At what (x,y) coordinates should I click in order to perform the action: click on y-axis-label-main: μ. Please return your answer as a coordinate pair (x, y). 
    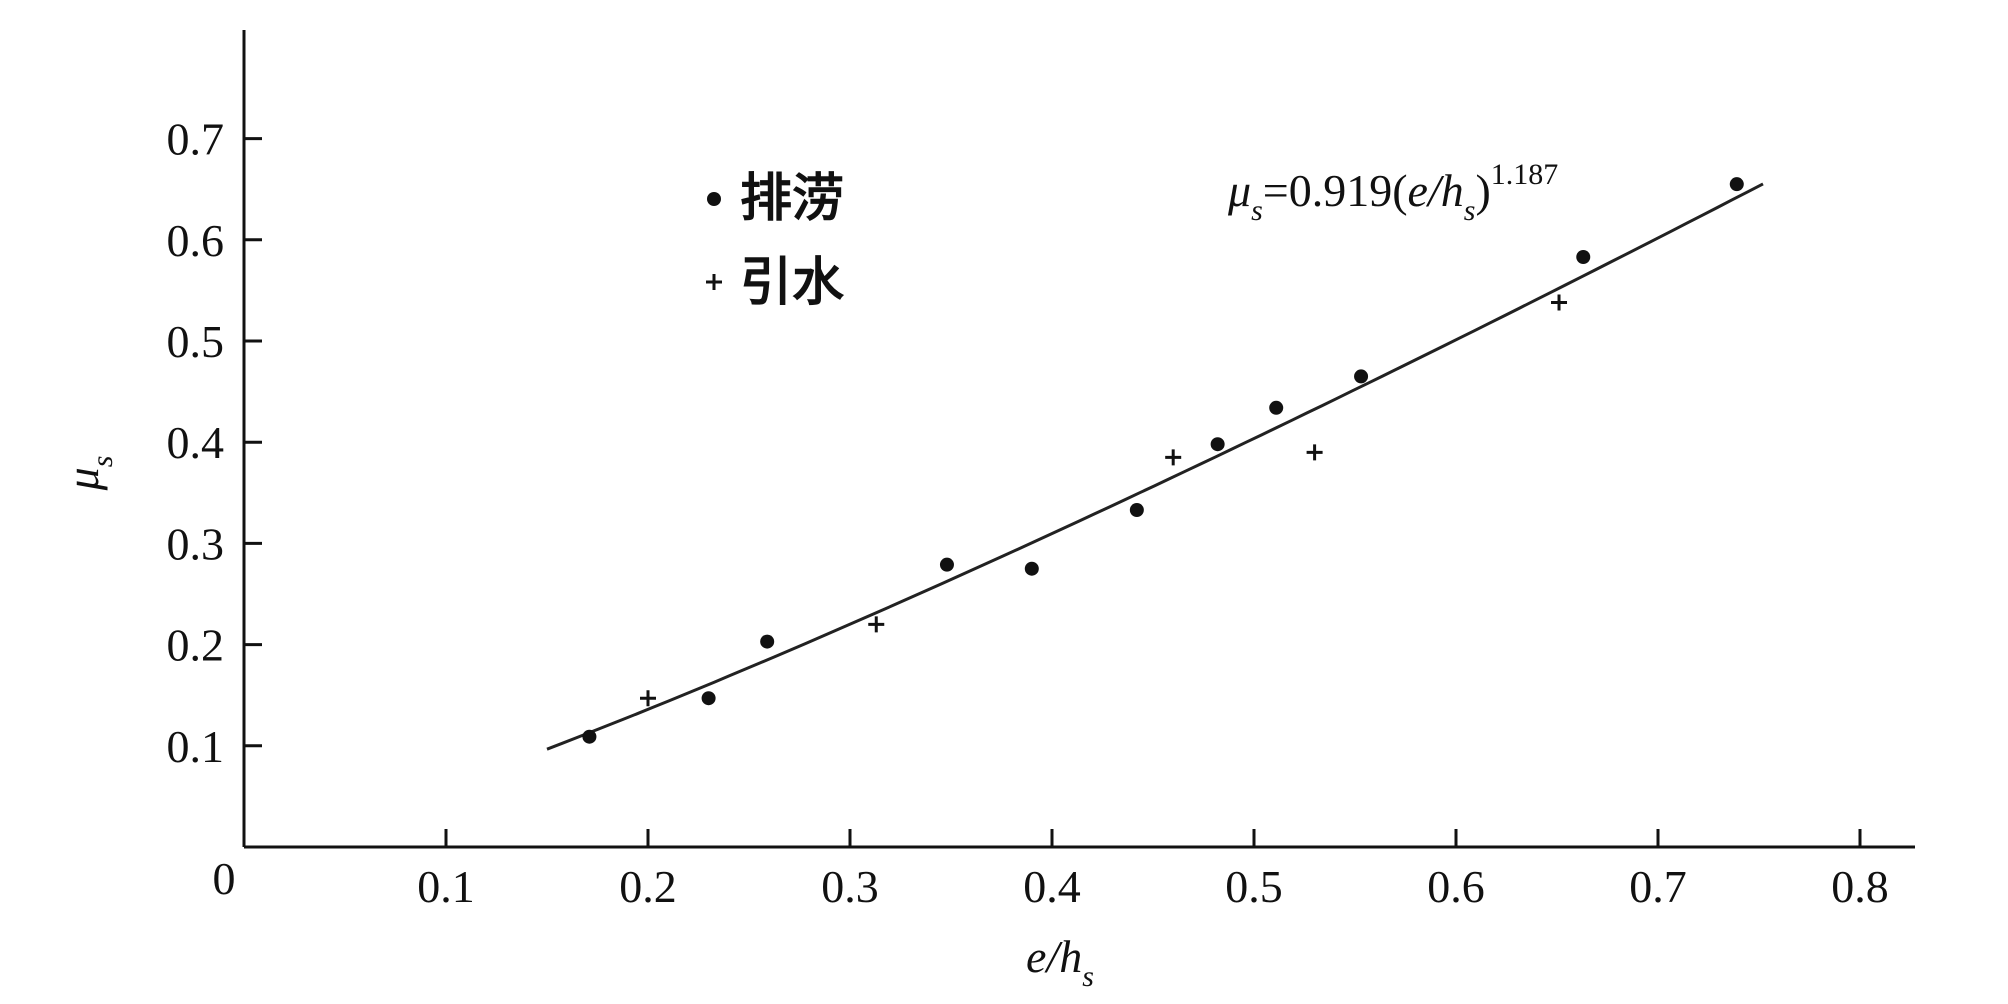
    Looking at the image, I should click on (82, 479).